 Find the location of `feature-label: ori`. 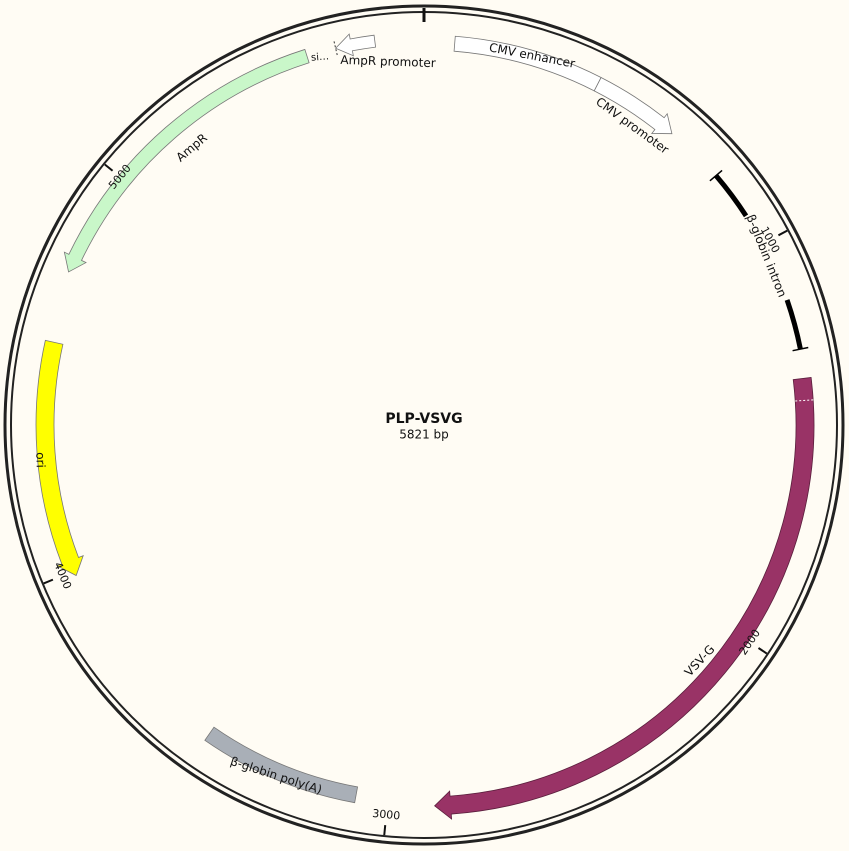

feature-label: ori is located at coordinates (40, 460).